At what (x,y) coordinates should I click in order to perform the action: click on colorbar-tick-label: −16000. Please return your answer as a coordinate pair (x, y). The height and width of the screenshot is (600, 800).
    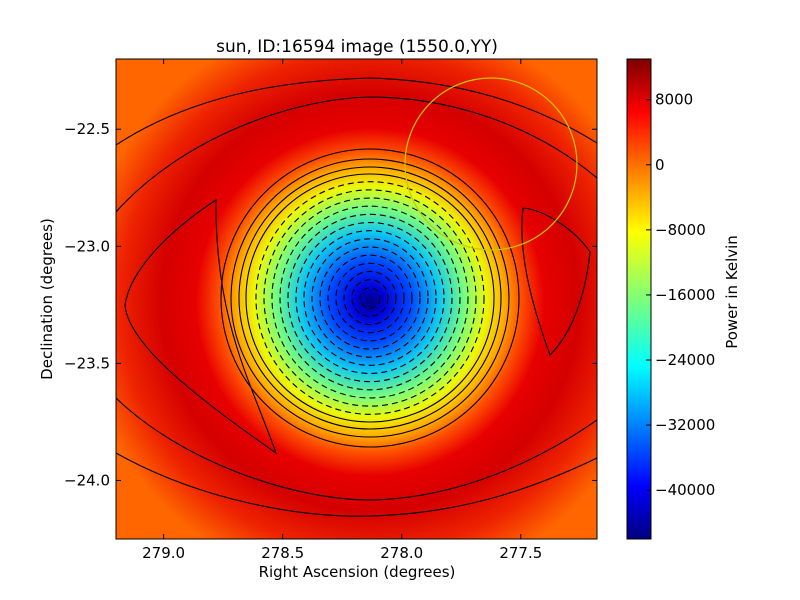
    Looking at the image, I should click on (685, 295).